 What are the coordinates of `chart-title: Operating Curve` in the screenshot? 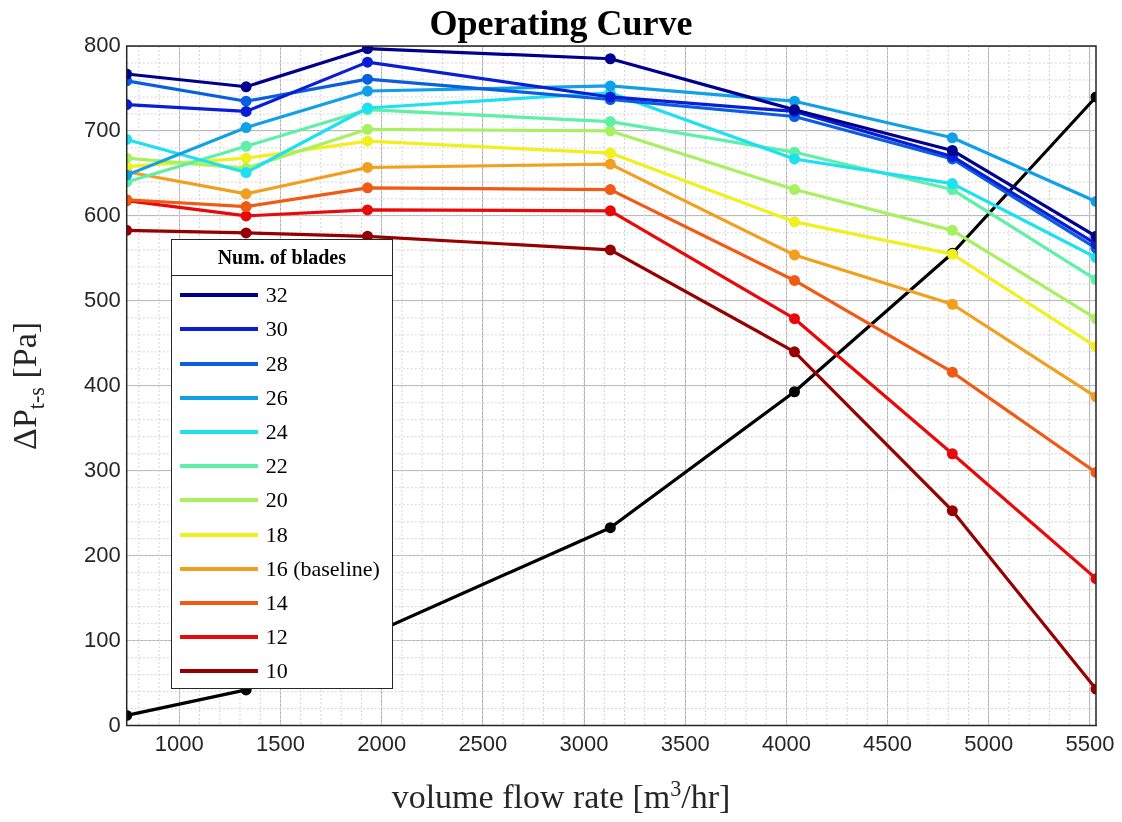 It's located at (561, 23).